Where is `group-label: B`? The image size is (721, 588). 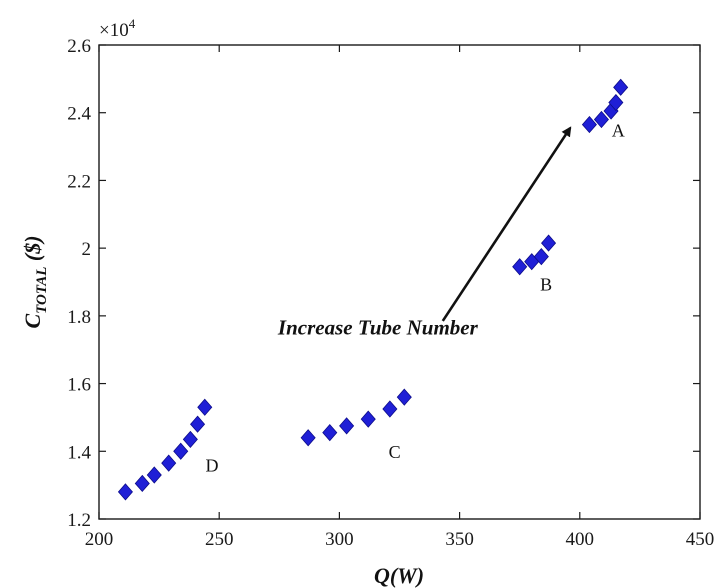 group-label: B is located at coordinates (546, 284).